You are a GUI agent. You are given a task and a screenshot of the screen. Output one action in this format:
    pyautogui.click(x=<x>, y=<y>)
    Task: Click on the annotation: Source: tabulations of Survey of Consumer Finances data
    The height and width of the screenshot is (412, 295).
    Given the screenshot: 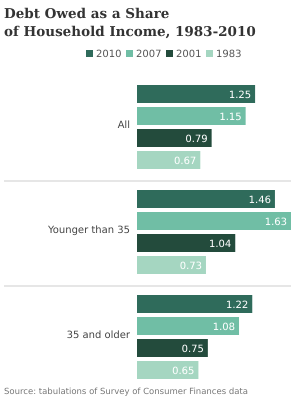 What is the action you would take?
    pyautogui.click(x=126, y=392)
    